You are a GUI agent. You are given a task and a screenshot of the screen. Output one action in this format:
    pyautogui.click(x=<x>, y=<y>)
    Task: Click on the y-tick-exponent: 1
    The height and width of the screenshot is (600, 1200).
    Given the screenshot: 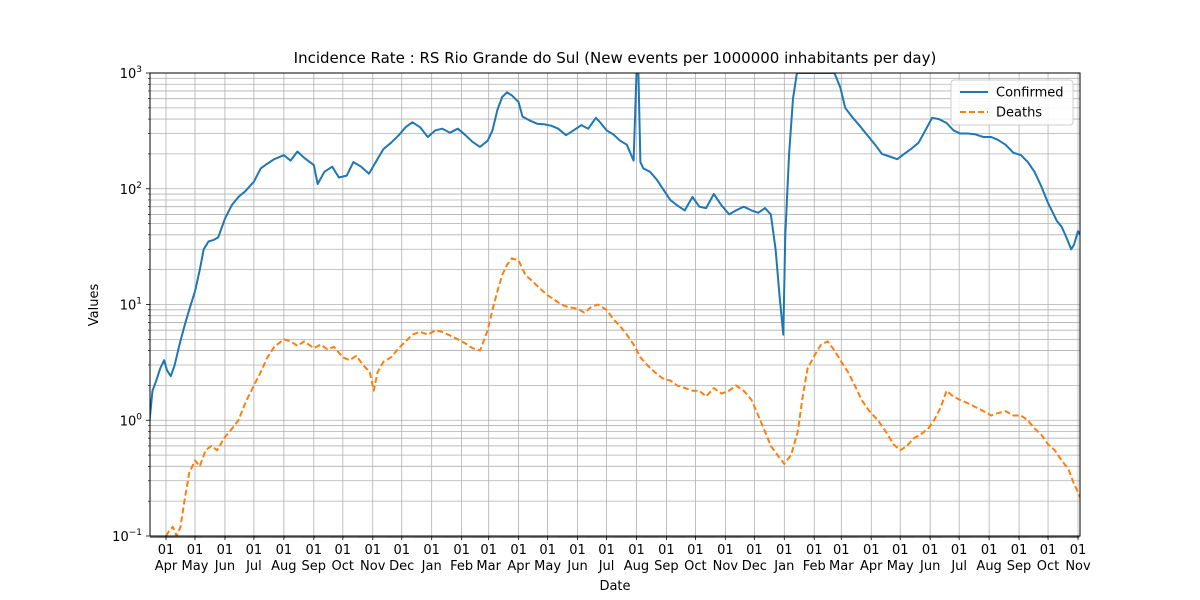 What is the action you would take?
    pyautogui.click(x=139, y=302)
    